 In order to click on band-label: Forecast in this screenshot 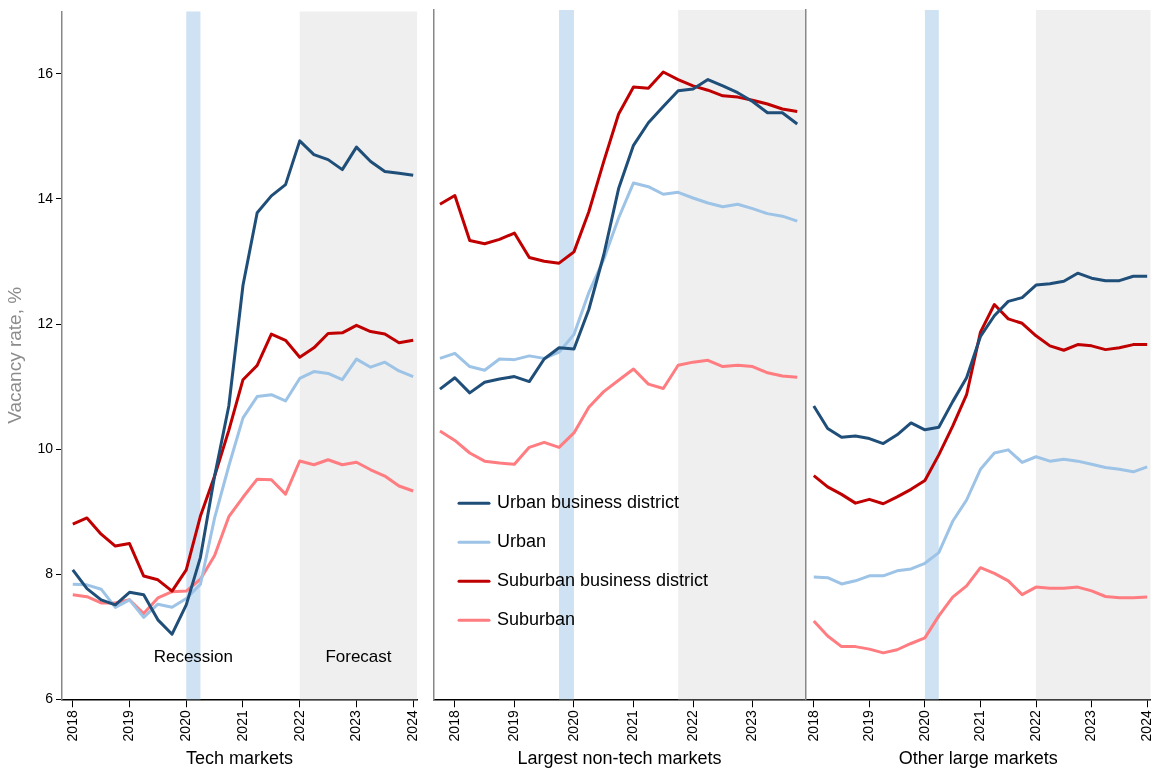, I will do `click(358, 656)`.